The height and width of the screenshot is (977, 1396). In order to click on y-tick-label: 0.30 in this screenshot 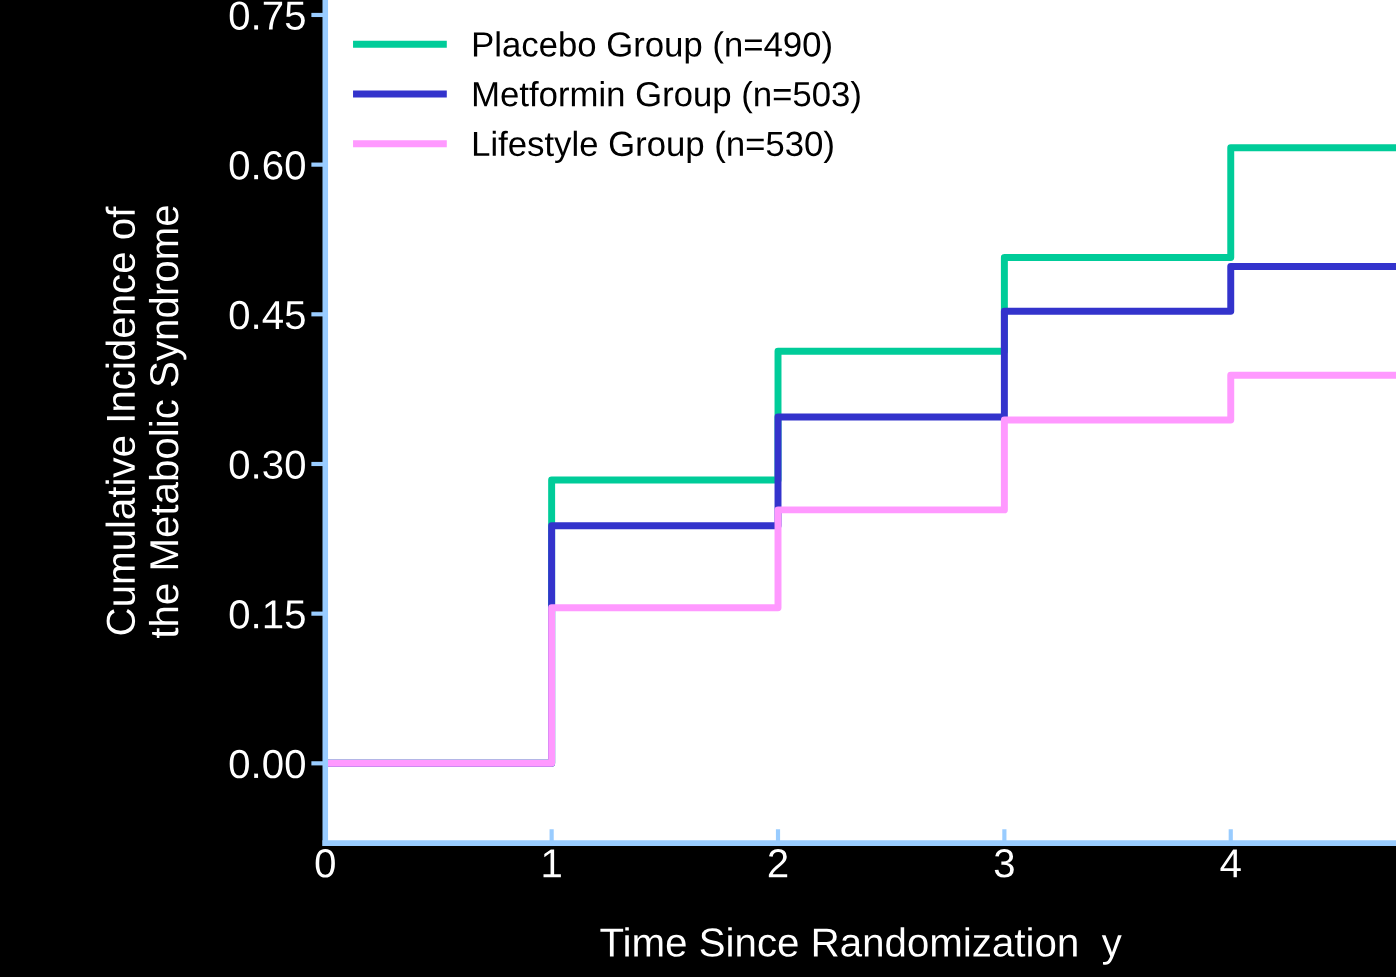, I will do `click(267, 464)`.